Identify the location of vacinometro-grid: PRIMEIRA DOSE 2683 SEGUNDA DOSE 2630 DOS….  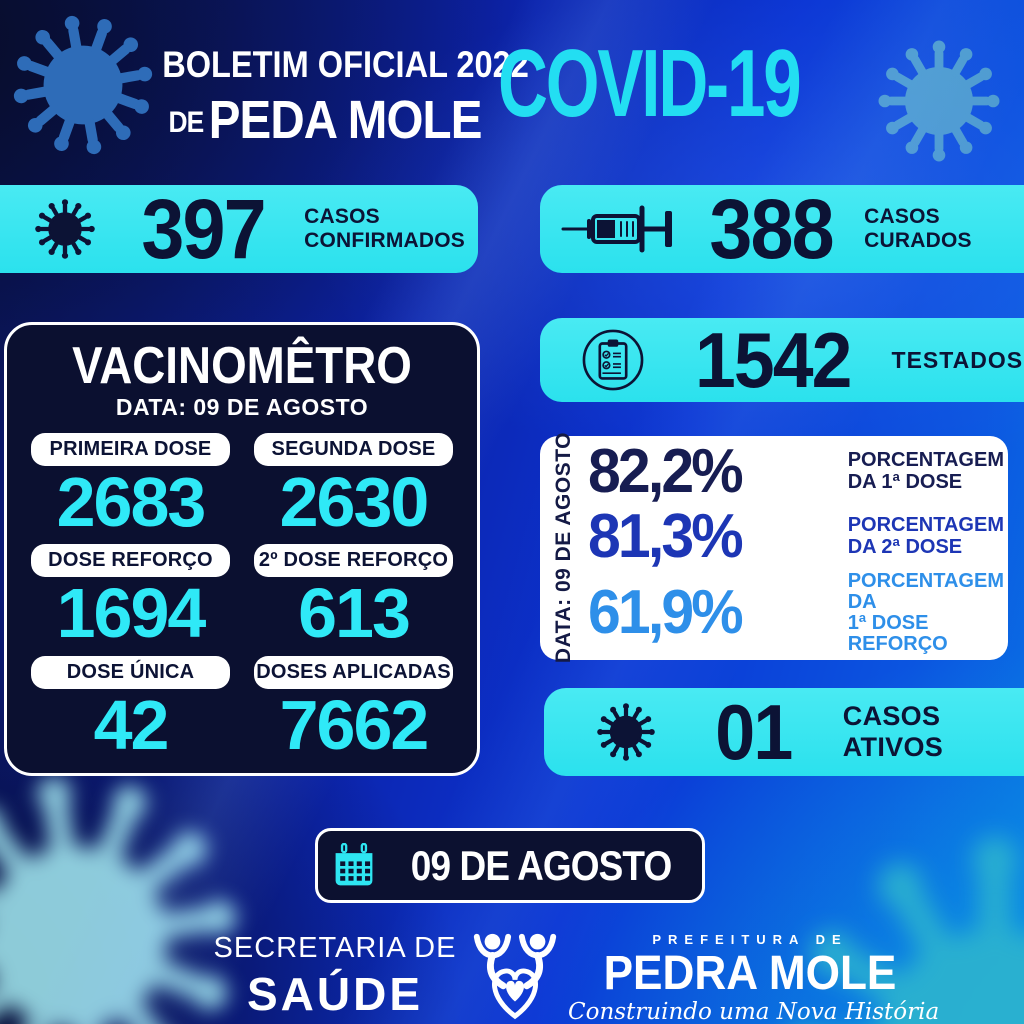
(242, 598).